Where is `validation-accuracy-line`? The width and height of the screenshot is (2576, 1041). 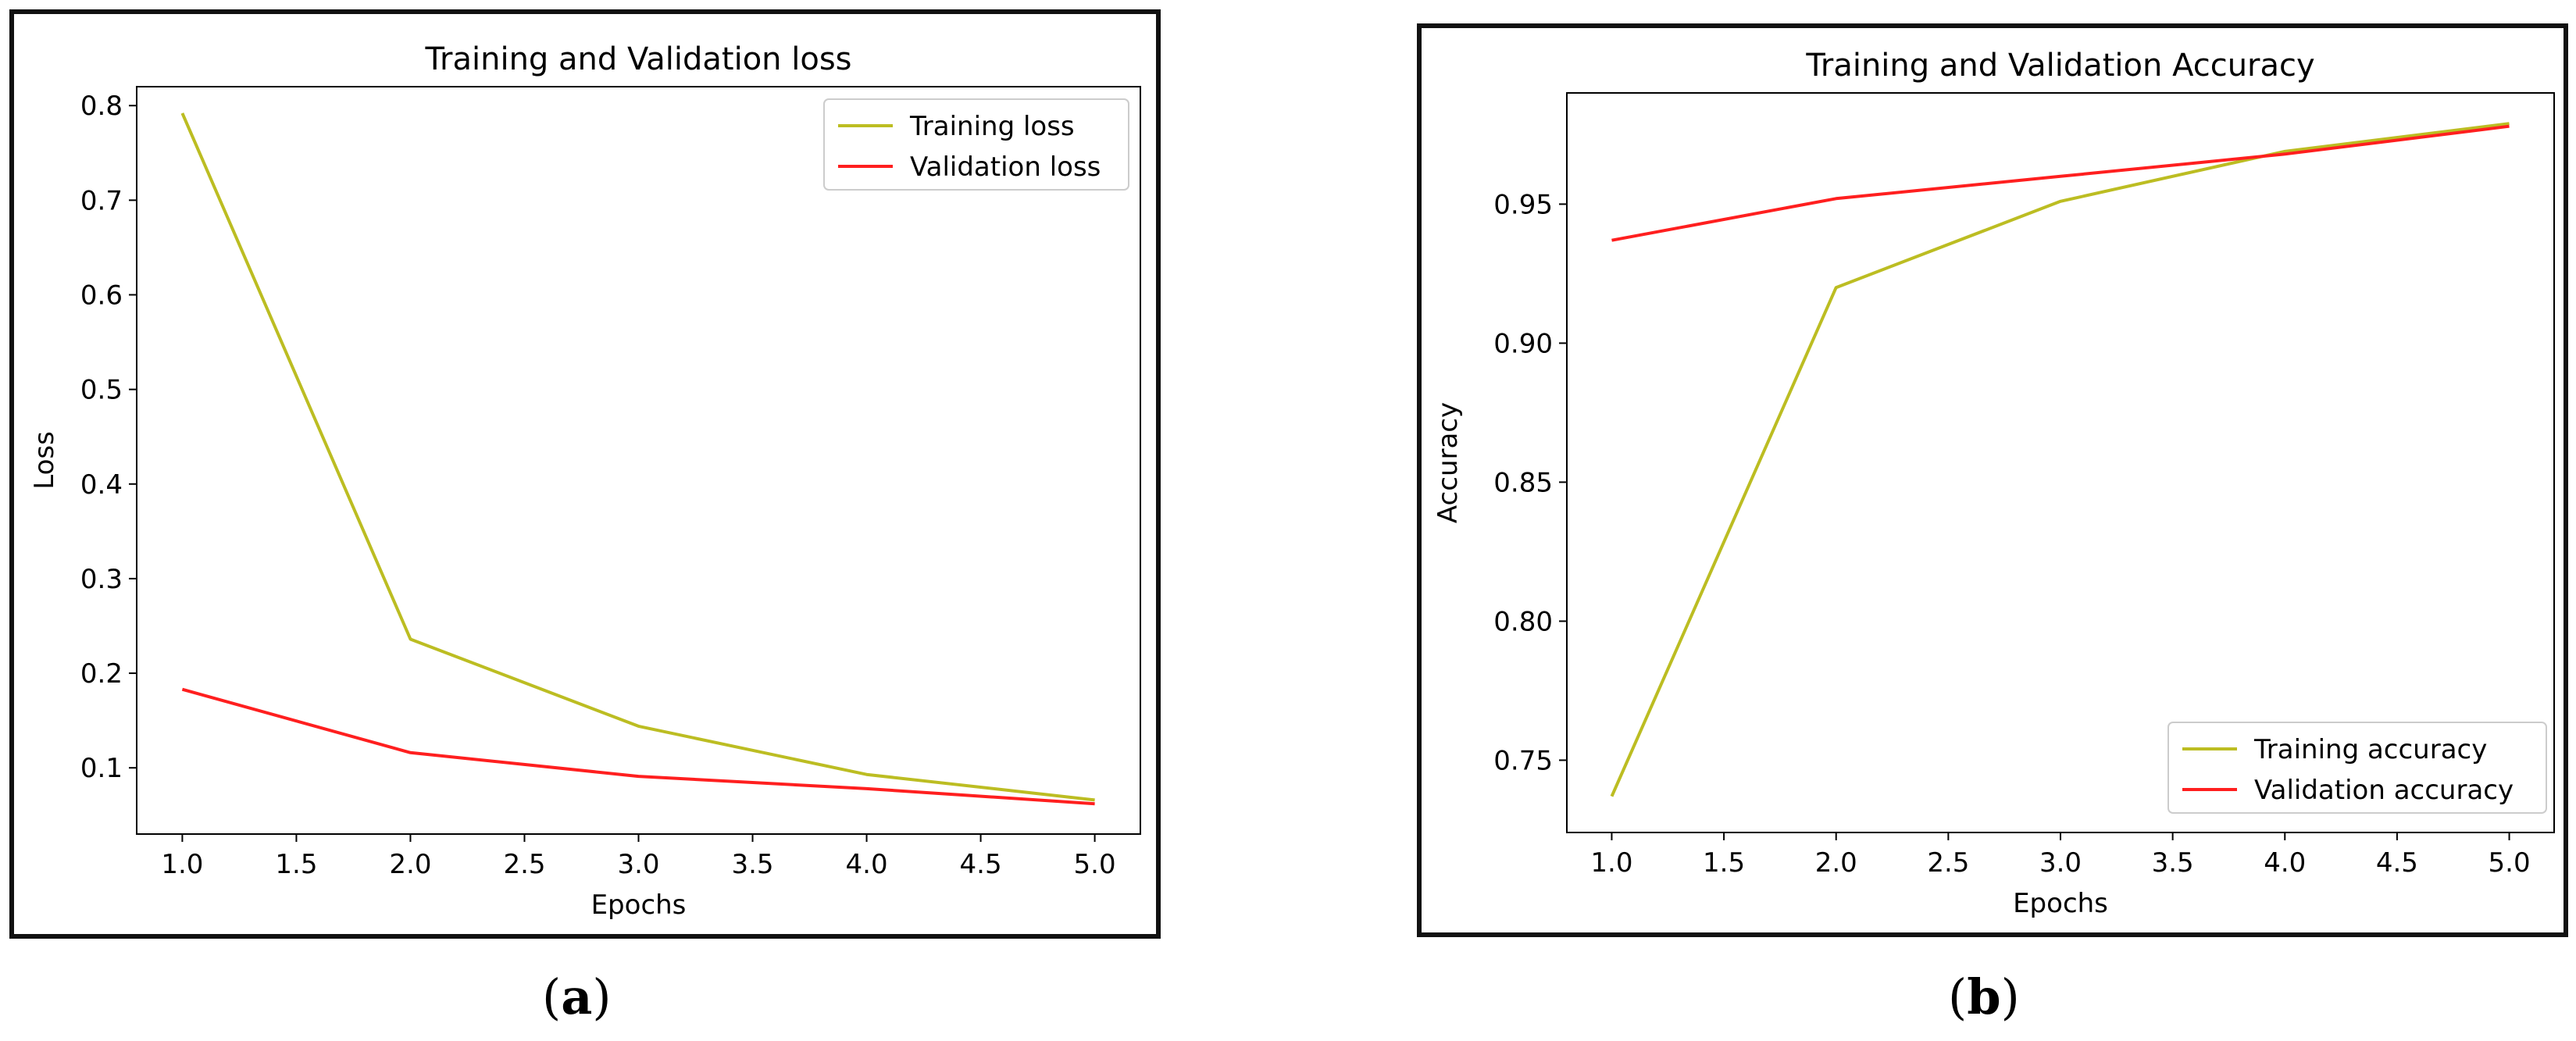
validation-accuracy-line is located at coordinates (2060, 183).